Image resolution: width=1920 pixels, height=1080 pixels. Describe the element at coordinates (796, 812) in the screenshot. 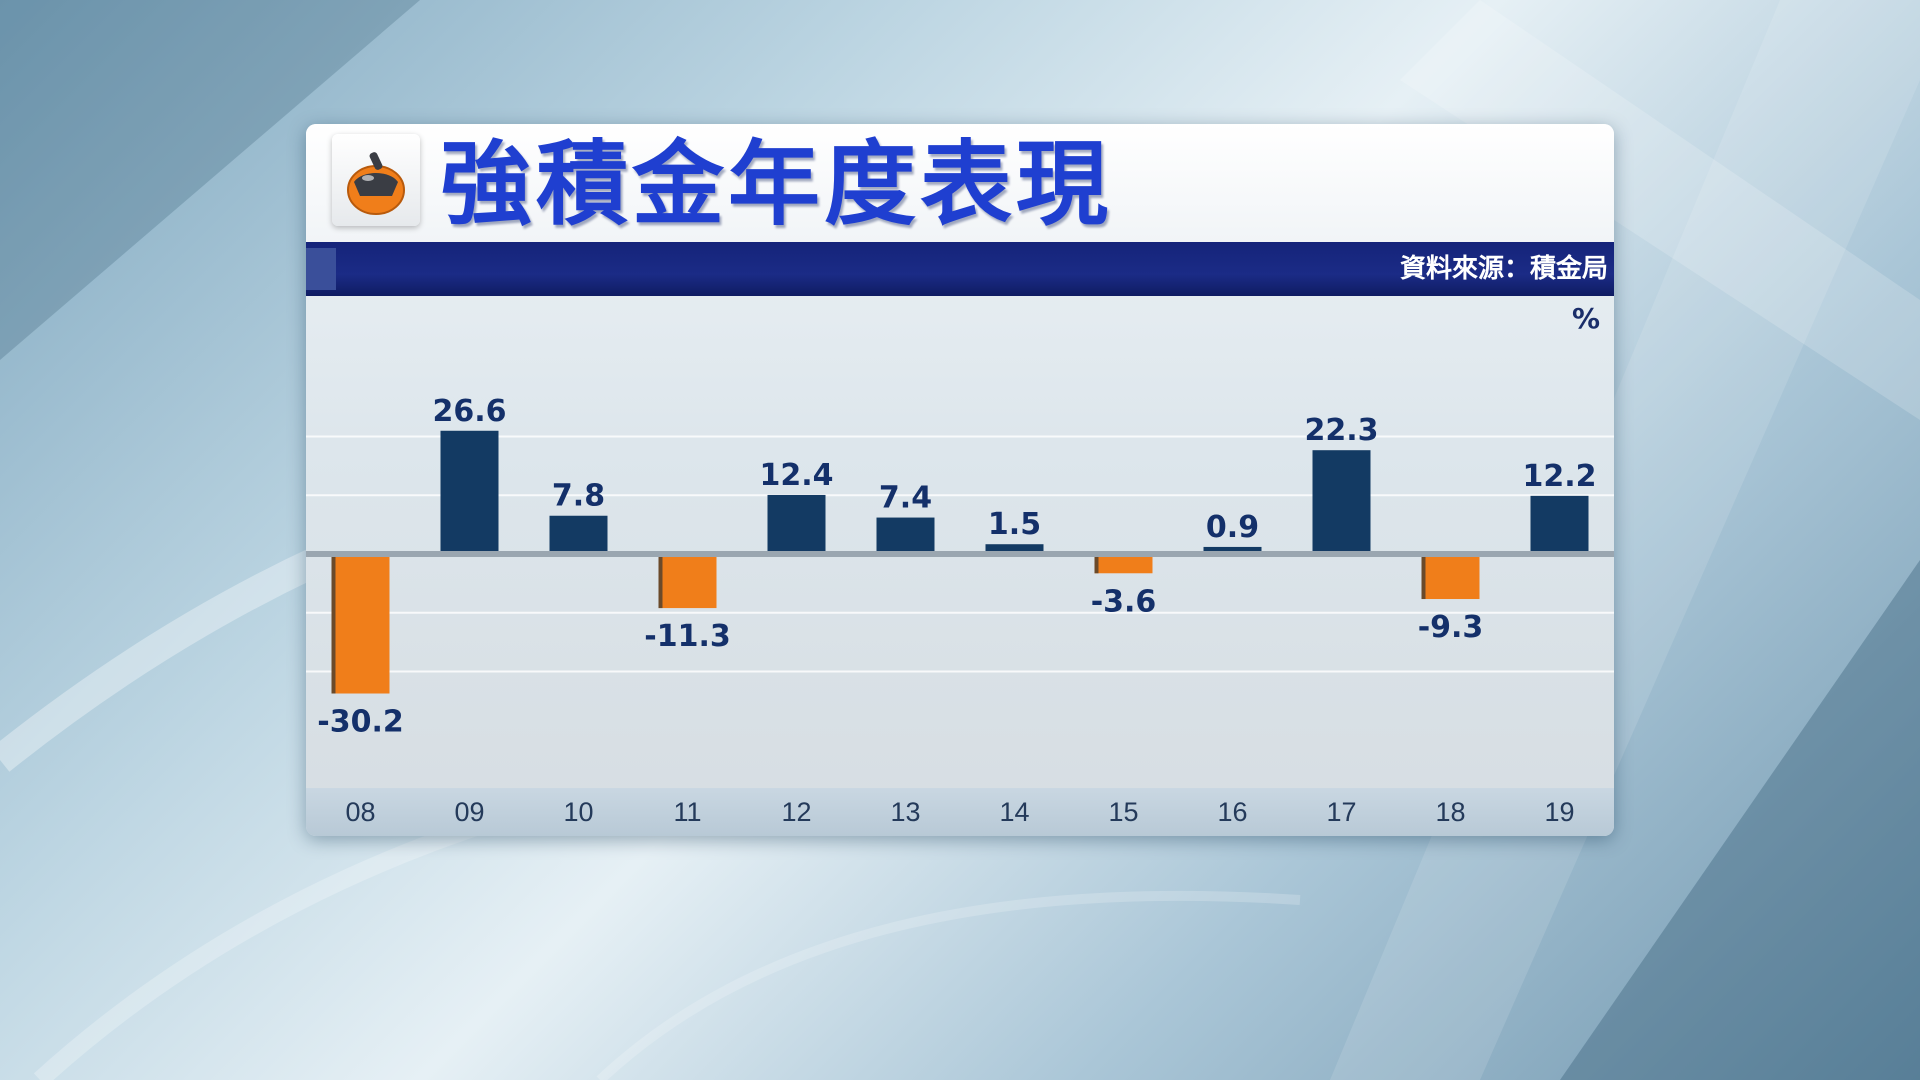

I see `tick-label-12: 12` at that location.